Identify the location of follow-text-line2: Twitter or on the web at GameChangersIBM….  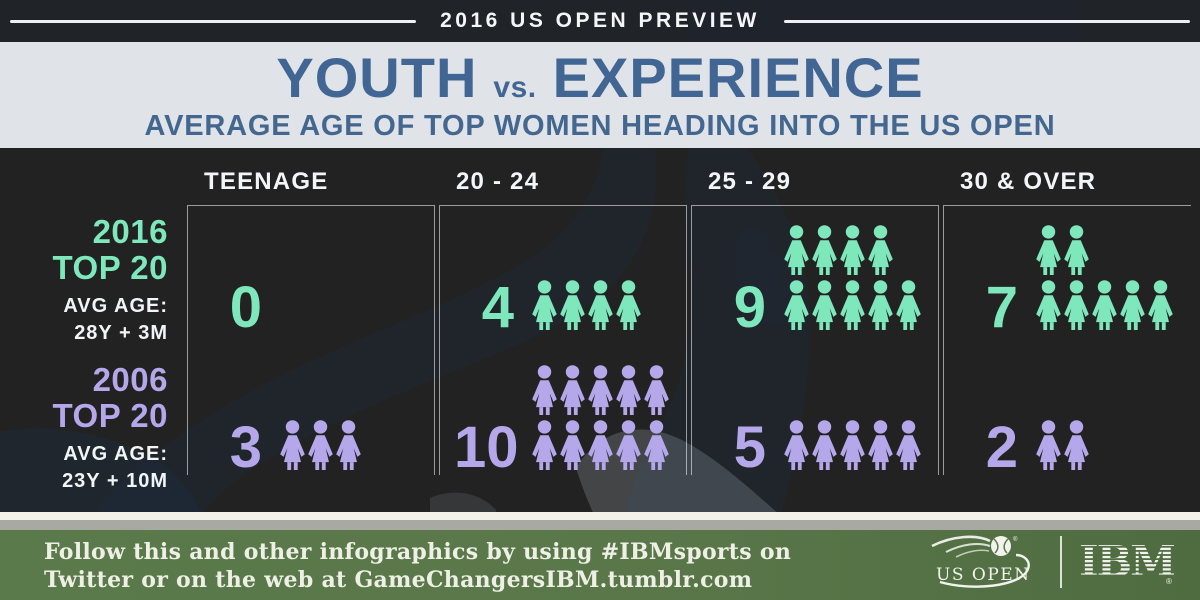
(398, 580).